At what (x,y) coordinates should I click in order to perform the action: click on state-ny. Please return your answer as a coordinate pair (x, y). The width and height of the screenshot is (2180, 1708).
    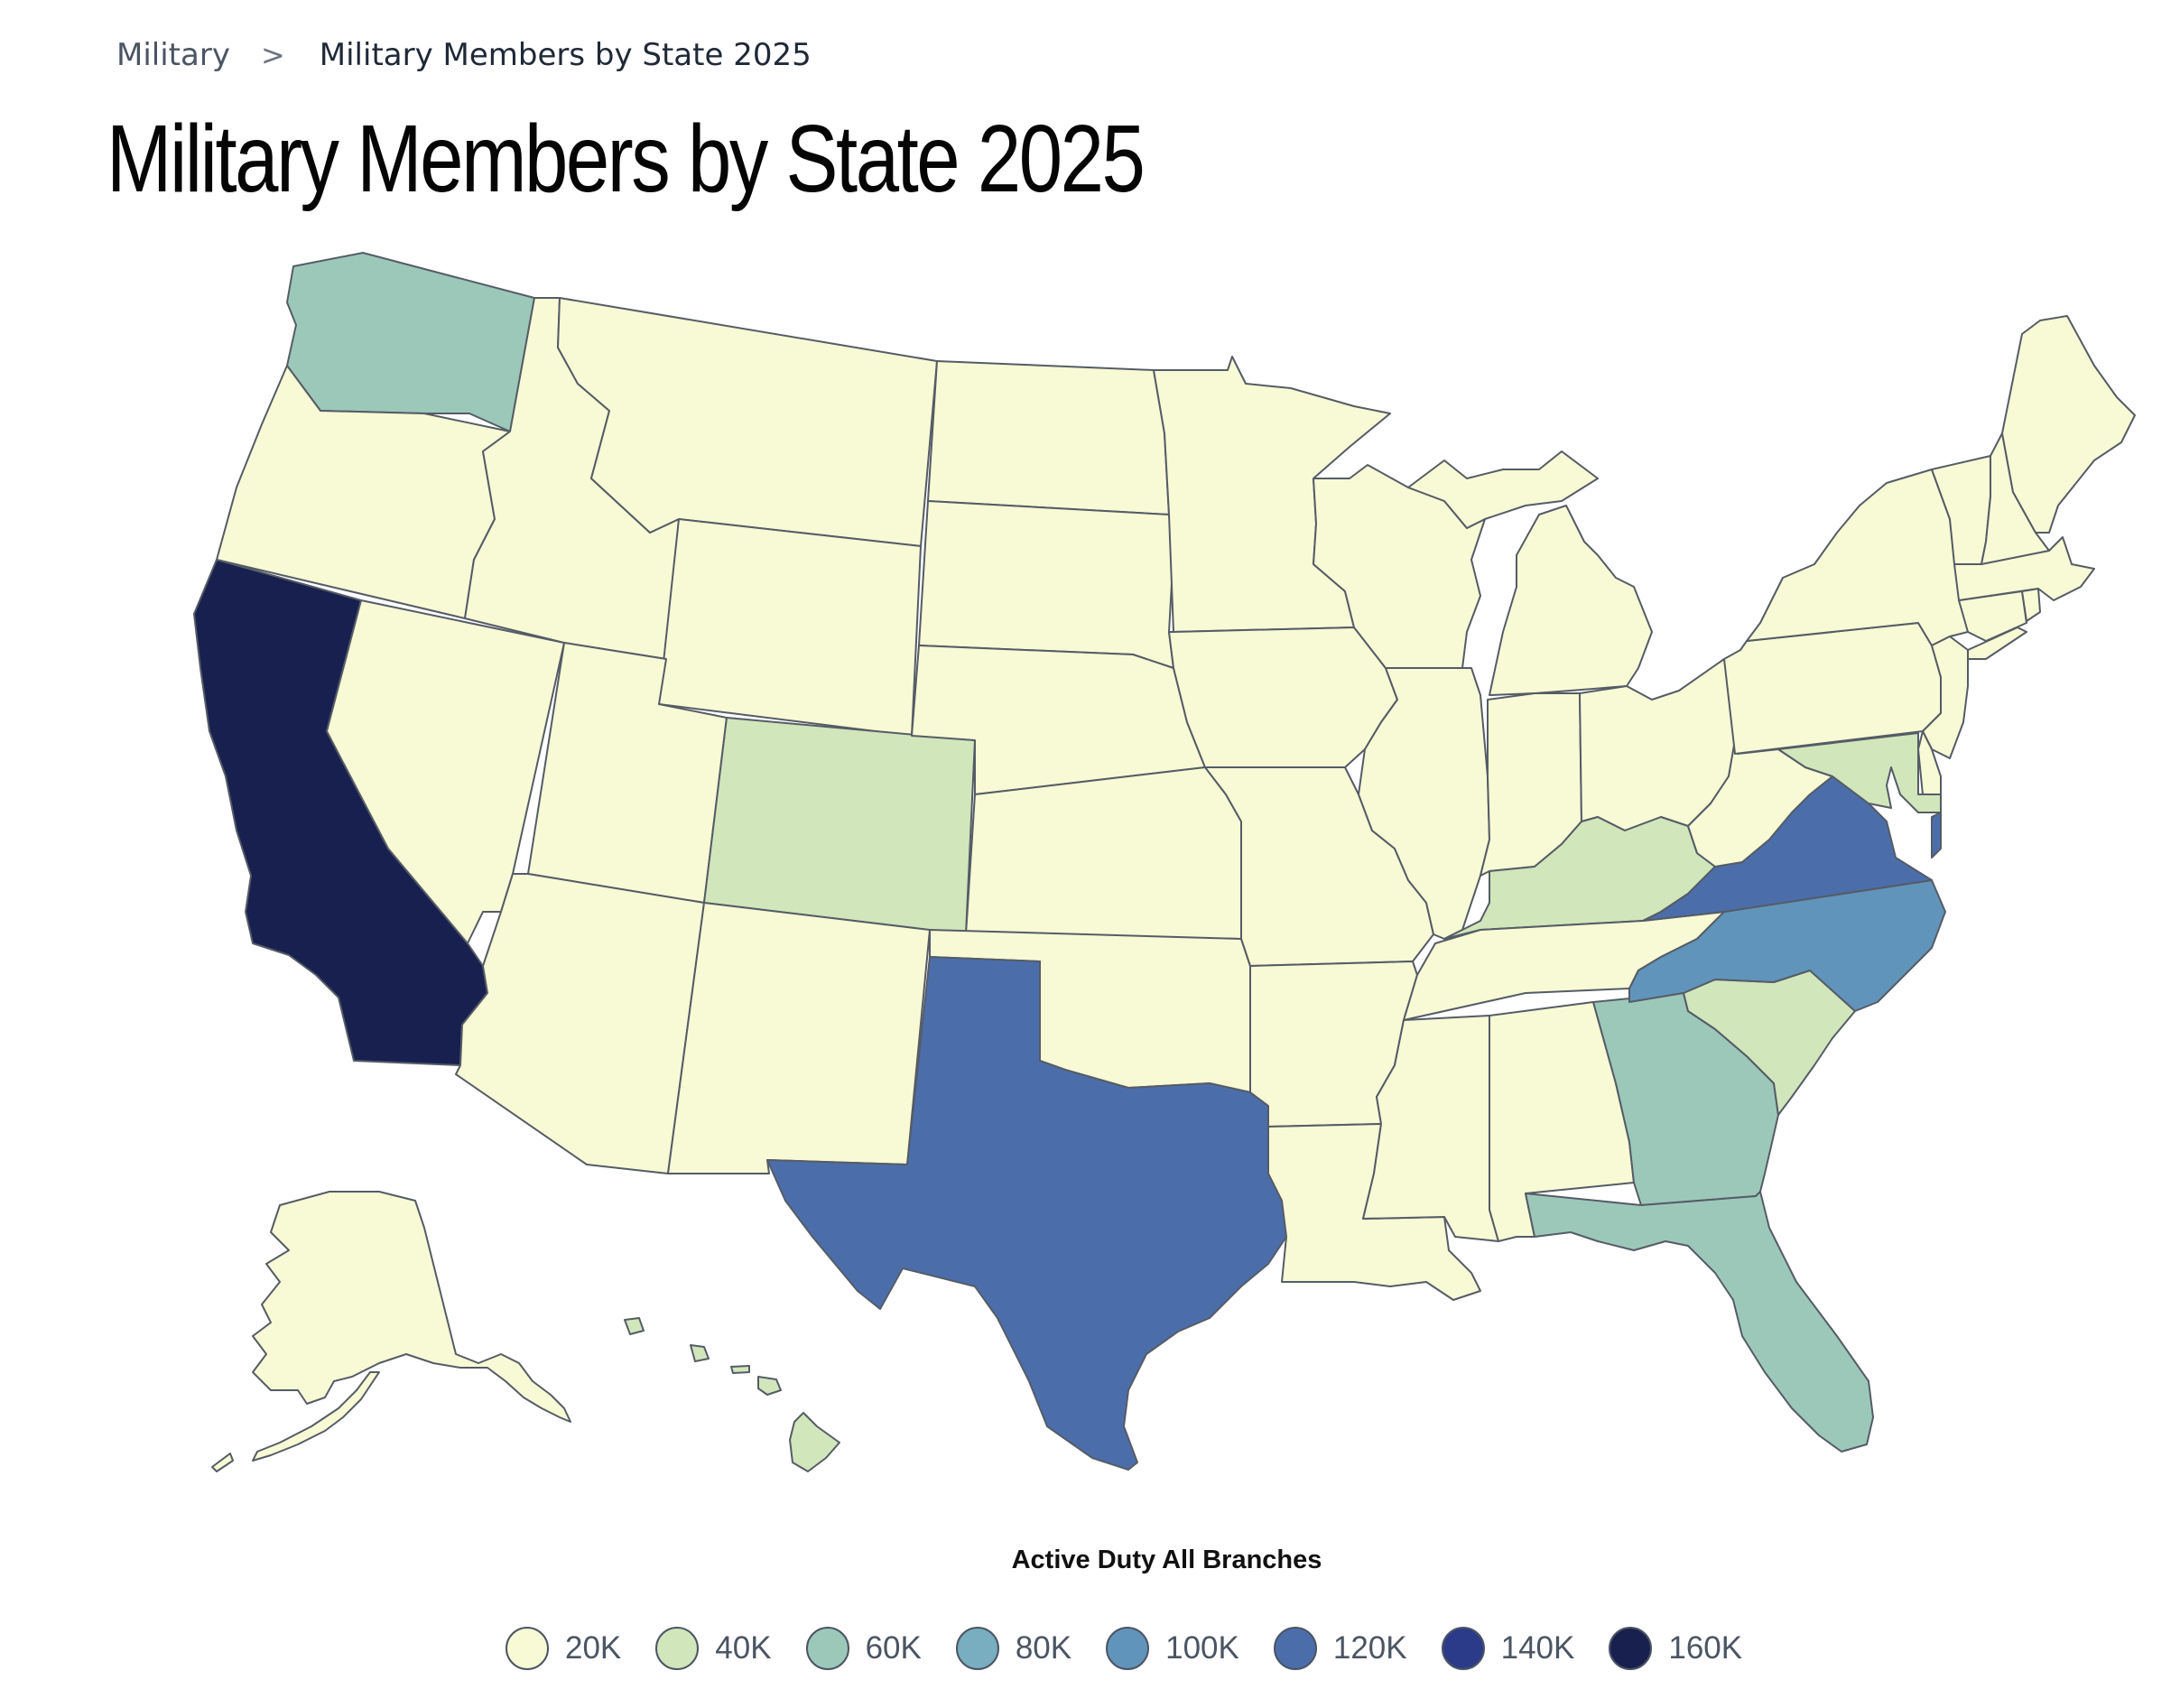
    Looking at the image, I should click on (1858, 557).